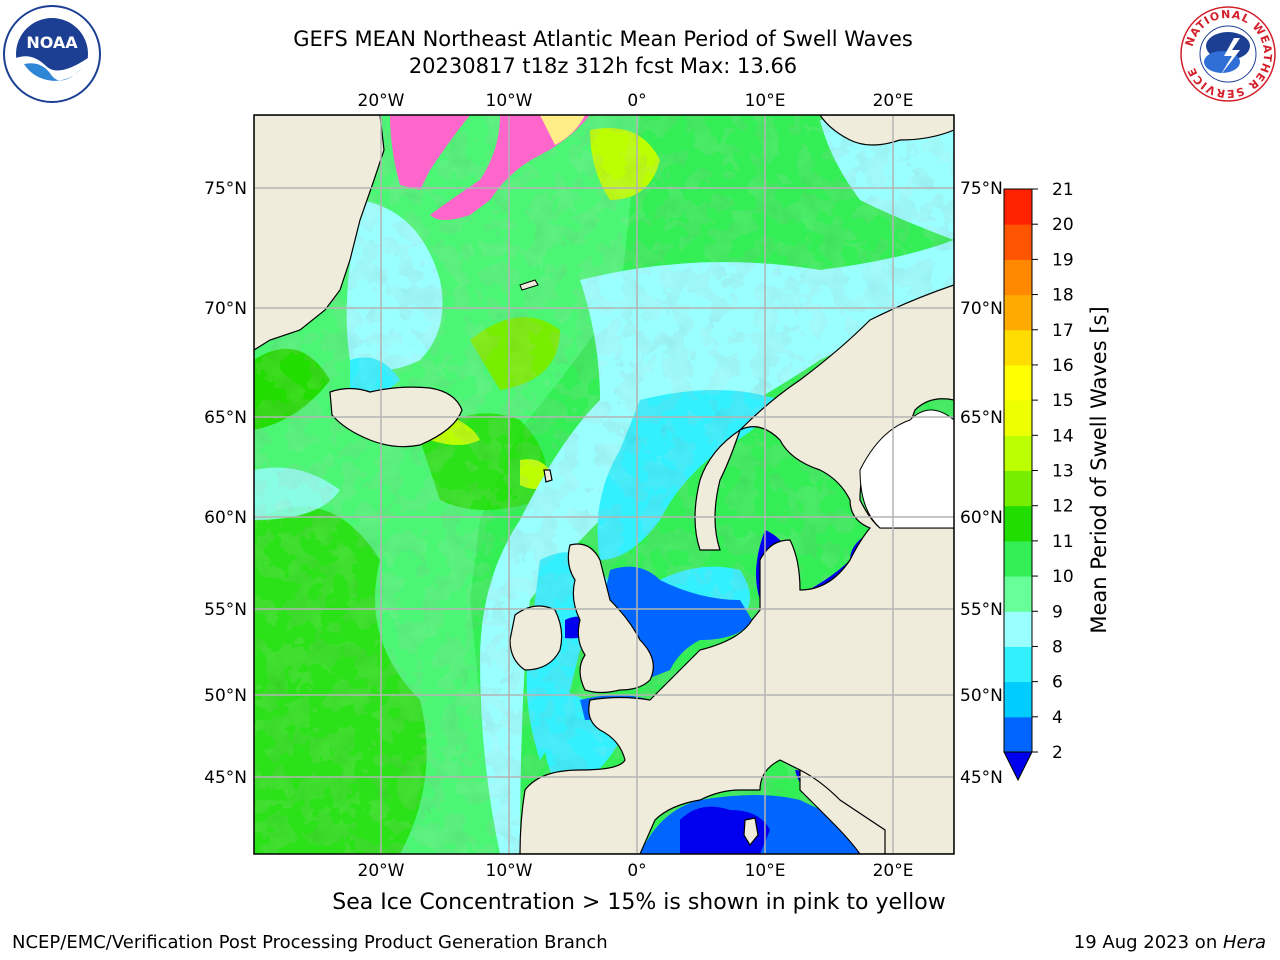 This screenshot has height=960, width=1280. I want to click on colorbar-tick-label: 8, so click(1057, 647).